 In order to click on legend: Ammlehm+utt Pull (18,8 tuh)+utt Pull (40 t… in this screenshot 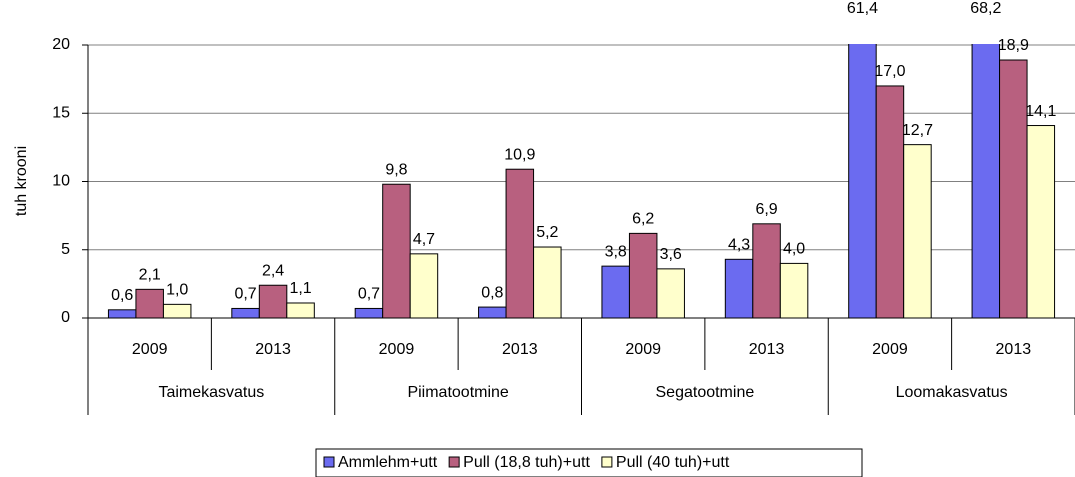, I will do `click(589, 462)`.